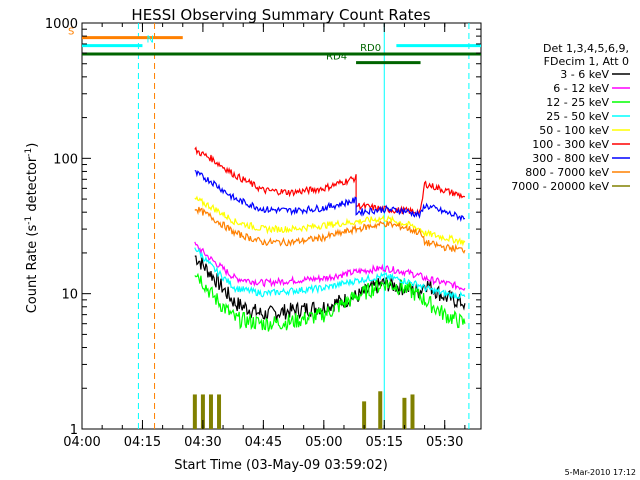 Image resolution: width=640 pixels, height=480 pixels. I want to click on y-tick-label-1: 10, so click(69, 295).